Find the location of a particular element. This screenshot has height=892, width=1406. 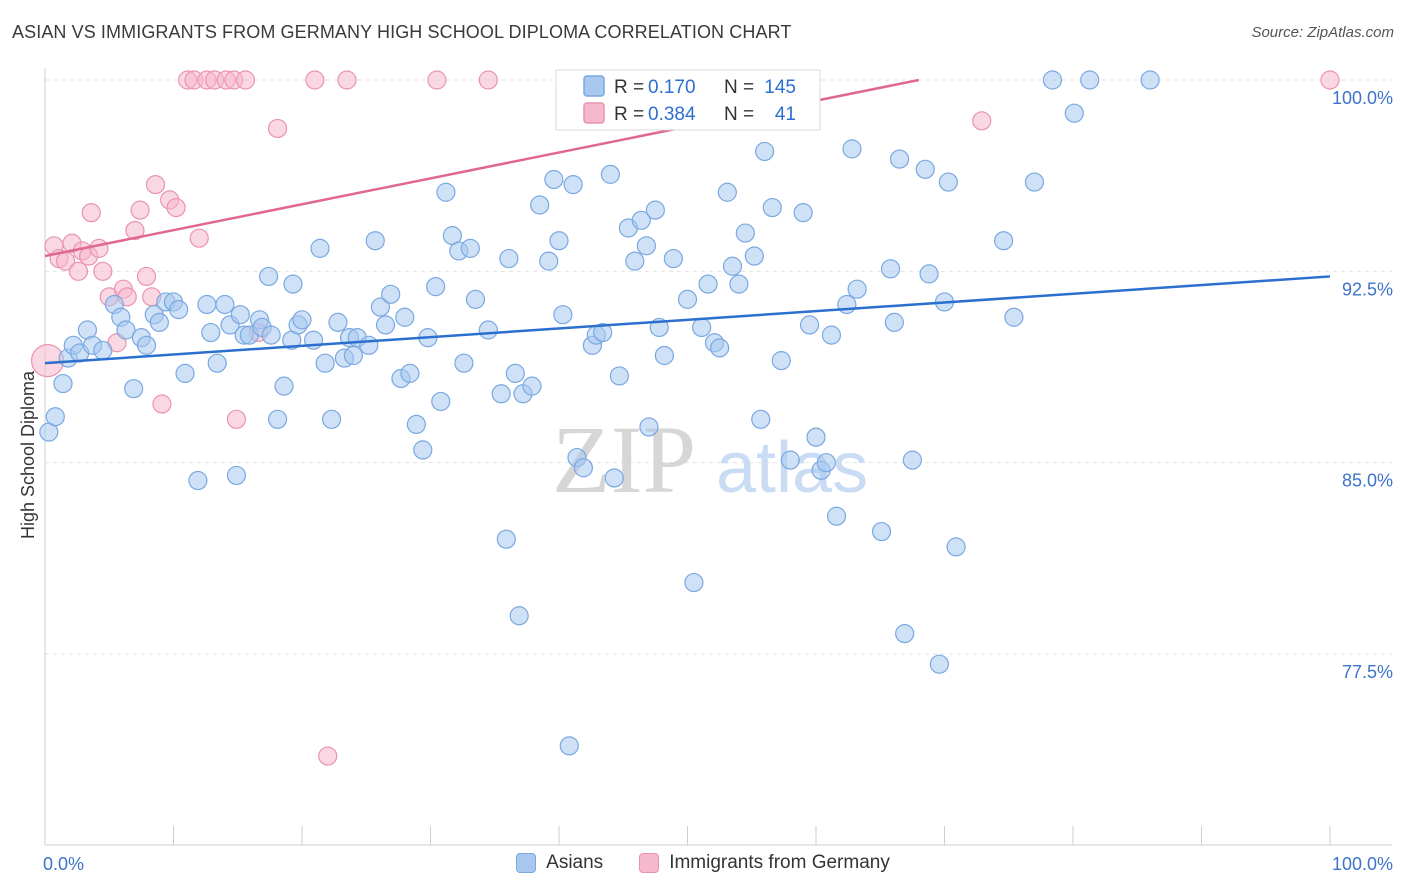

legend-r-label-asians: R = is located at coordinates (629, 87).